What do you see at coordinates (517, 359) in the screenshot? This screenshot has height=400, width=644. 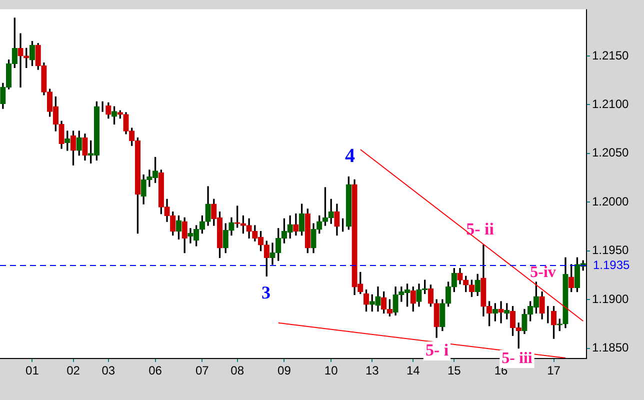 I see `annotation: 5- iii` at bounding box center [517, 359].